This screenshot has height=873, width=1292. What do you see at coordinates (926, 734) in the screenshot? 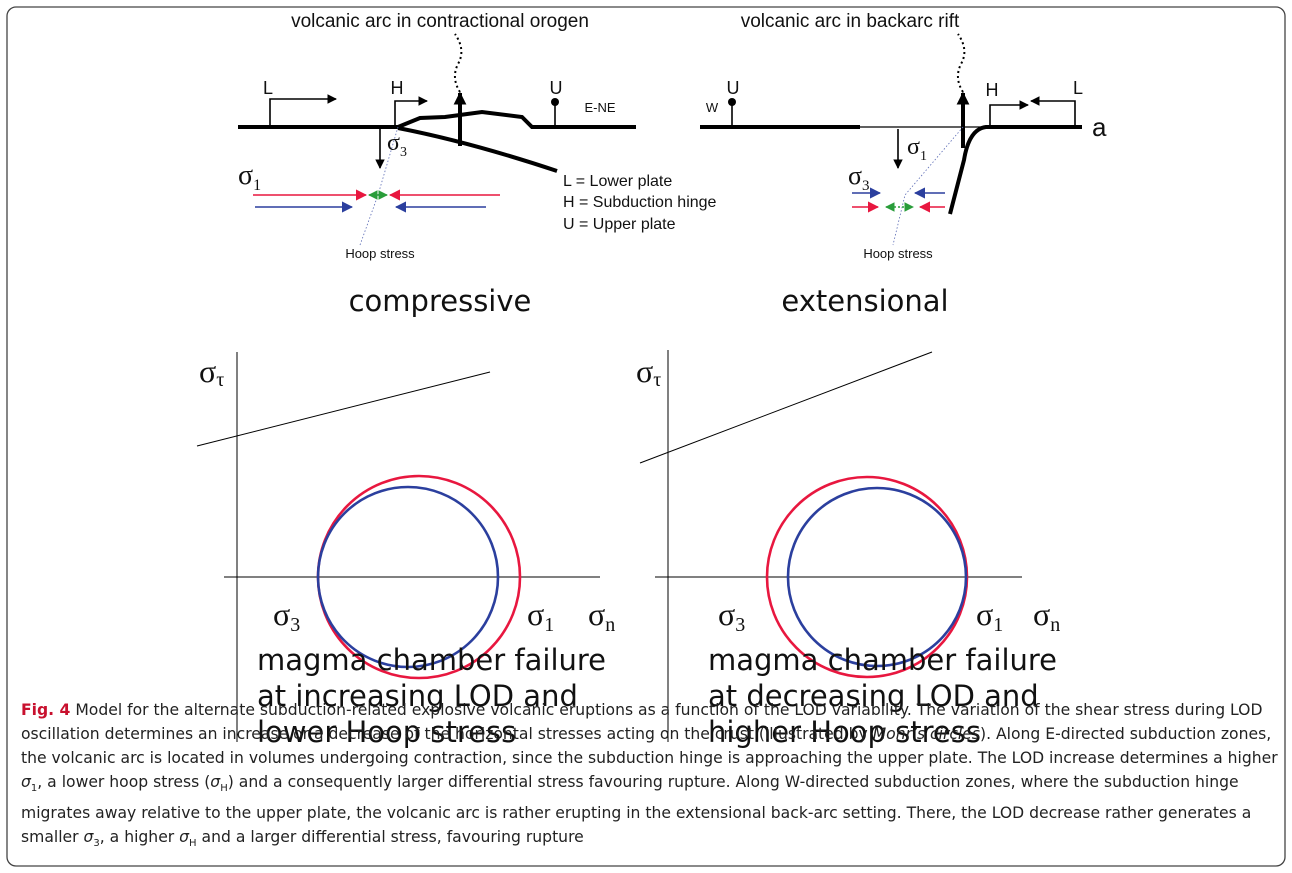
I see `caption-text: Mohr’s circles` at bounding box center [926, 734].